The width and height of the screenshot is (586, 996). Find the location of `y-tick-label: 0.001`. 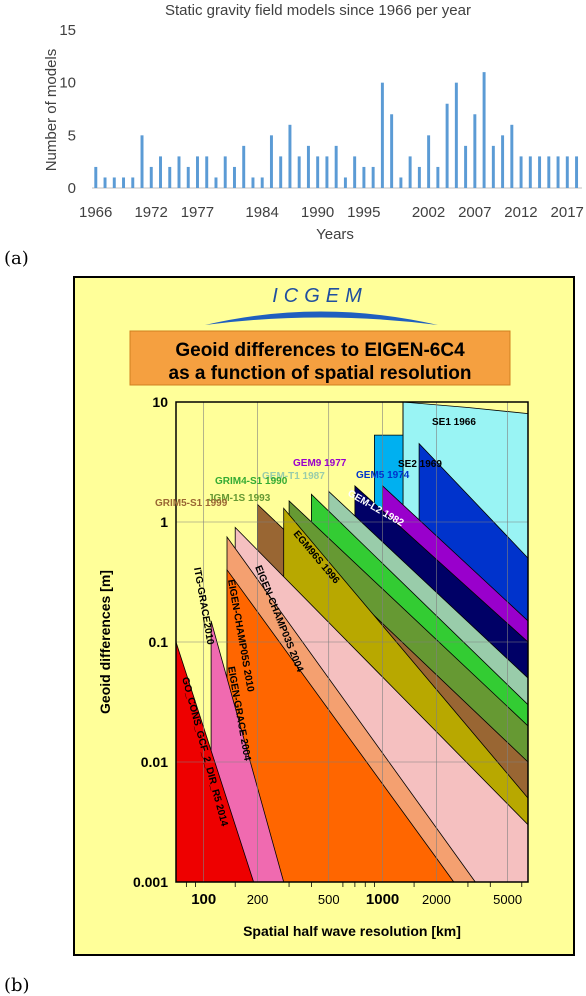

y-tick-label: 0.001 is located at coordinates (150, 882).